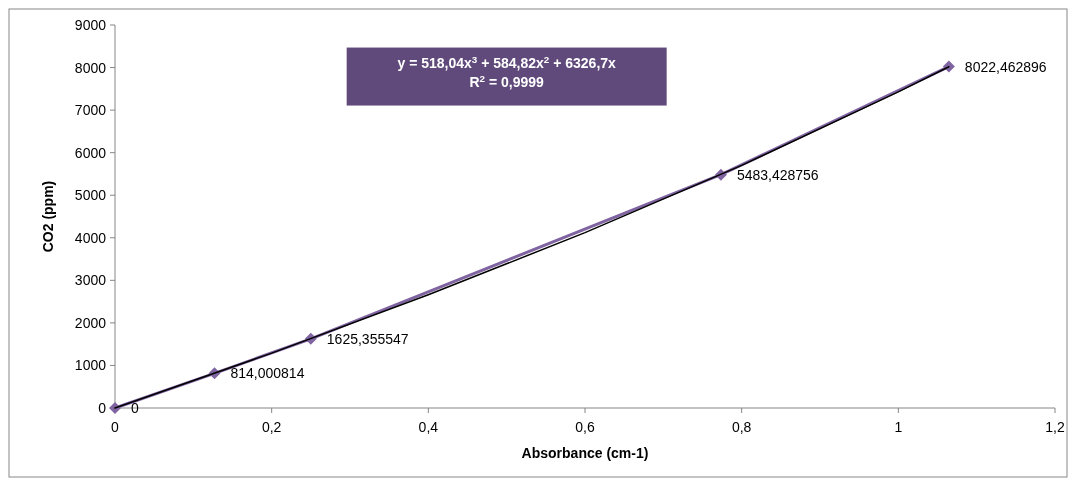 Image resolution: width=1070 pixels, height=481 pixels. Describe the element at coordinates (90, 152) in the screenshot. I see `y-tick-label: 6000` at that location.